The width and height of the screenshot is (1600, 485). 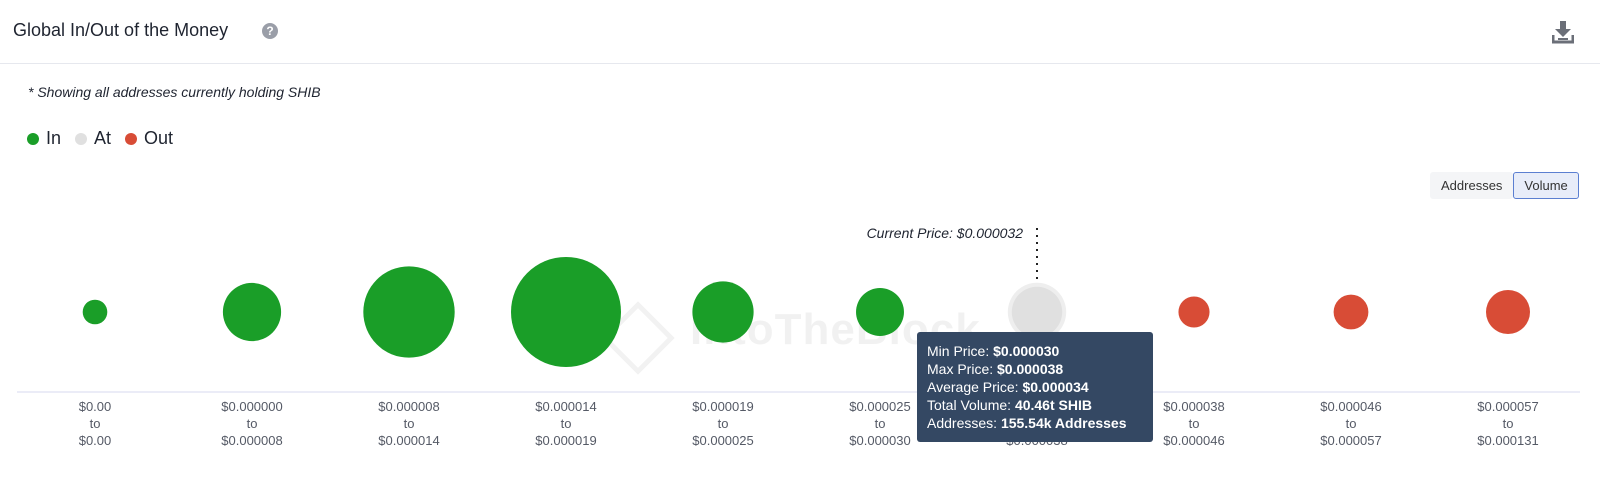 What do you see at coordinates (1030, 369) in the screenshot?
I see `tooltip-max-value: $0.000038` at bounding box center [1030, 369].